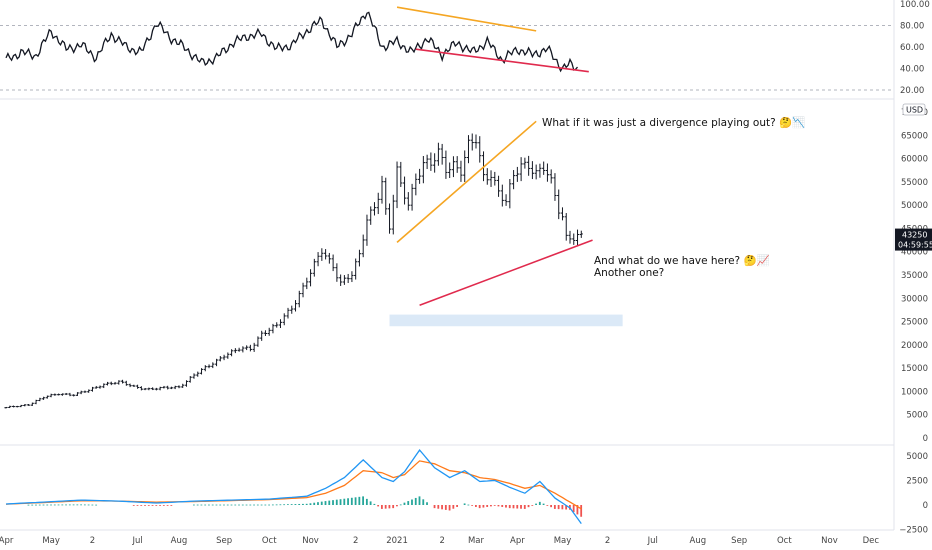  I want to click on macd-indicator, so click(294, 486).